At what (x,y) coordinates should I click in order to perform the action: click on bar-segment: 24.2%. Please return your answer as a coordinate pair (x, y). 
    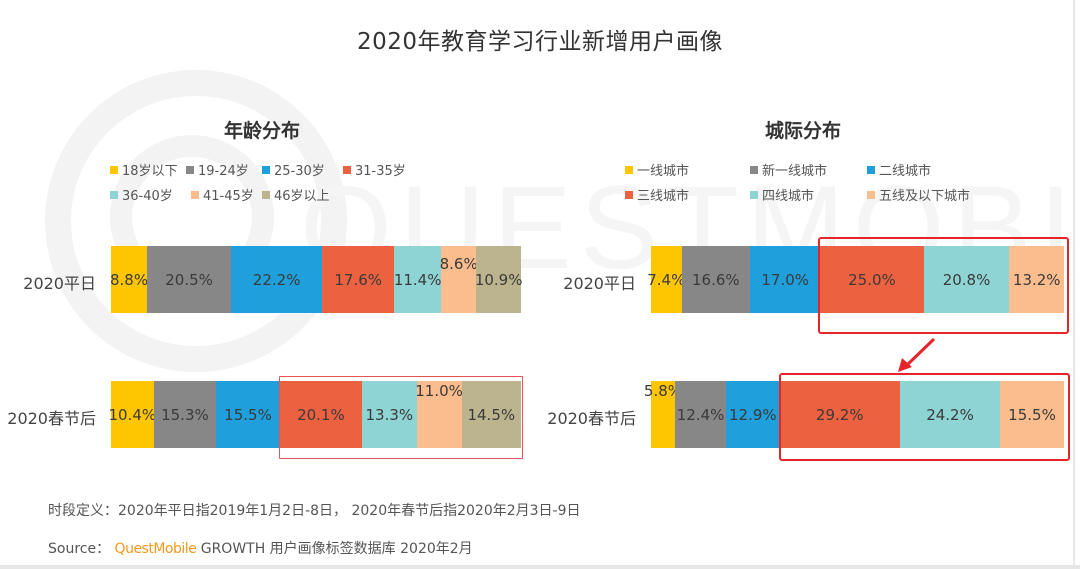
    Looking at the image, I should click on (950, 414).